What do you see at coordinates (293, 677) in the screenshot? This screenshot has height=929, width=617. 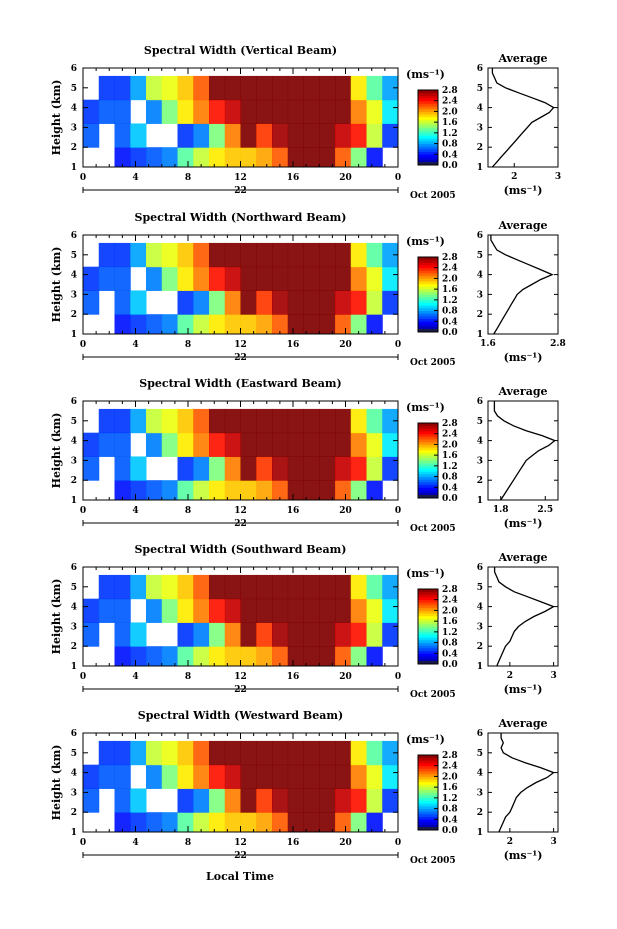 I see `x-tick-label: 16` at bounding box center [293, 677].